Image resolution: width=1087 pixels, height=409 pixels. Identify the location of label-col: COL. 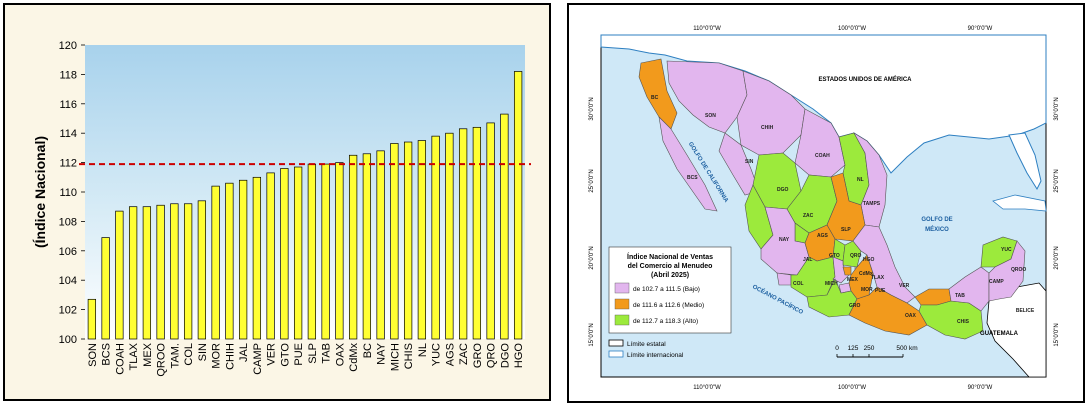
(798, 284).